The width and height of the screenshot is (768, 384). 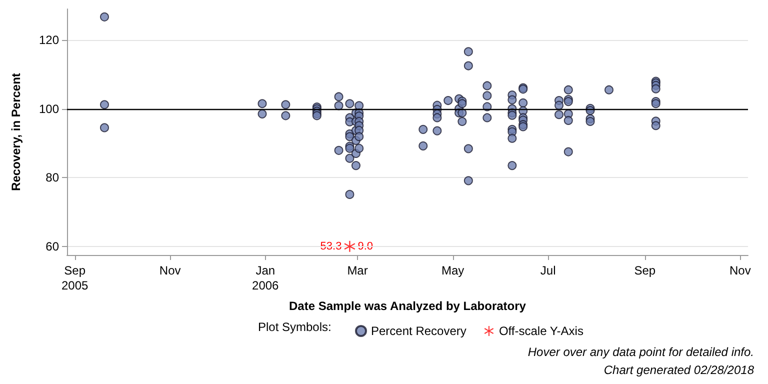 What do you see at coordinates (418, 331) in the screenshot?
I see `legend-label: Percent Recovery` at bounding box center [418, 331].